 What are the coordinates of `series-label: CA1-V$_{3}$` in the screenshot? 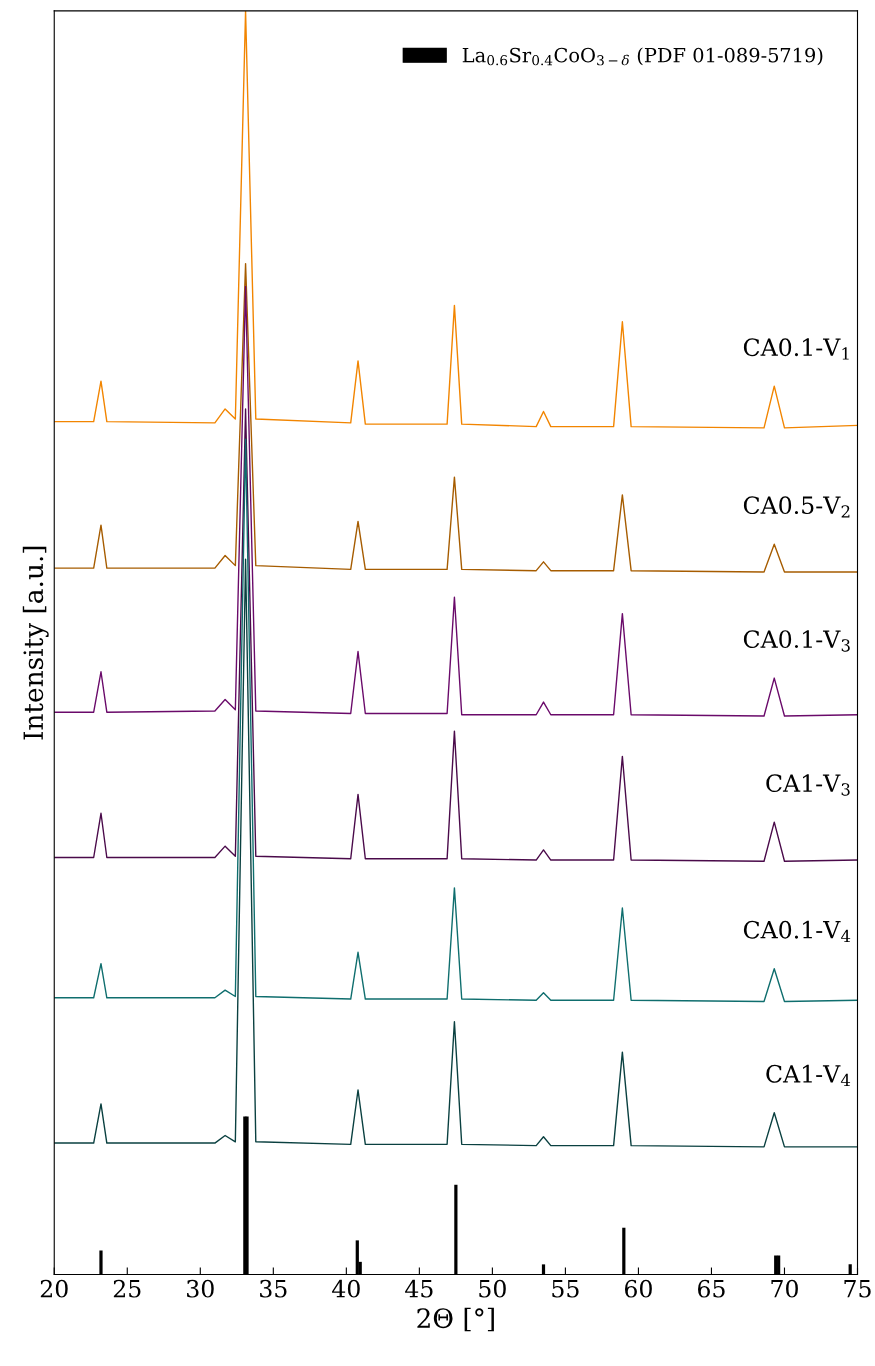 It's located at (808, 785).